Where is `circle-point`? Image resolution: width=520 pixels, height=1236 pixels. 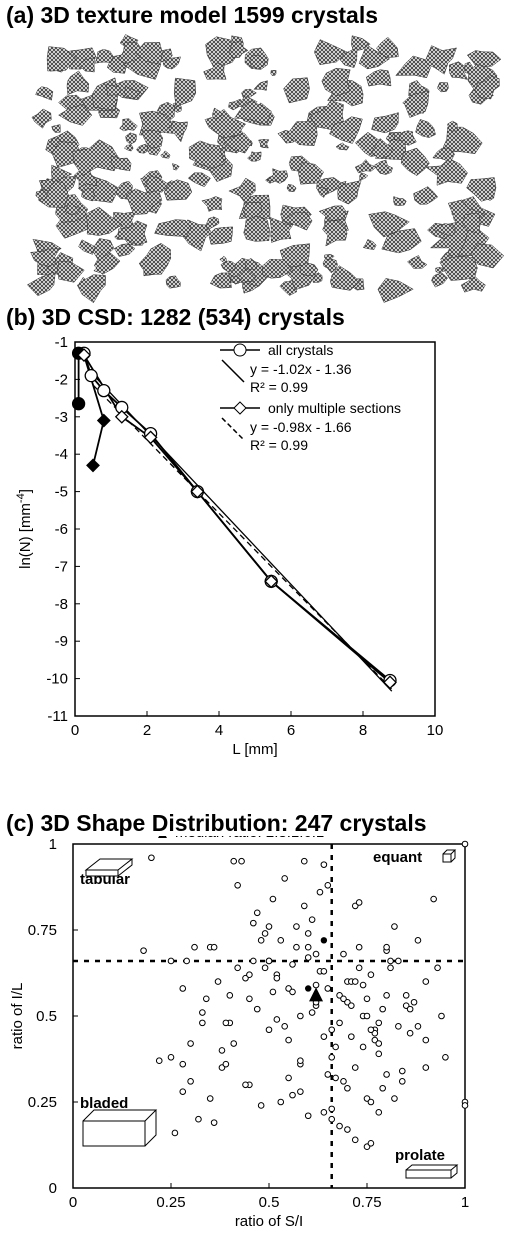
circle-point is located at coordinates (91, 376).